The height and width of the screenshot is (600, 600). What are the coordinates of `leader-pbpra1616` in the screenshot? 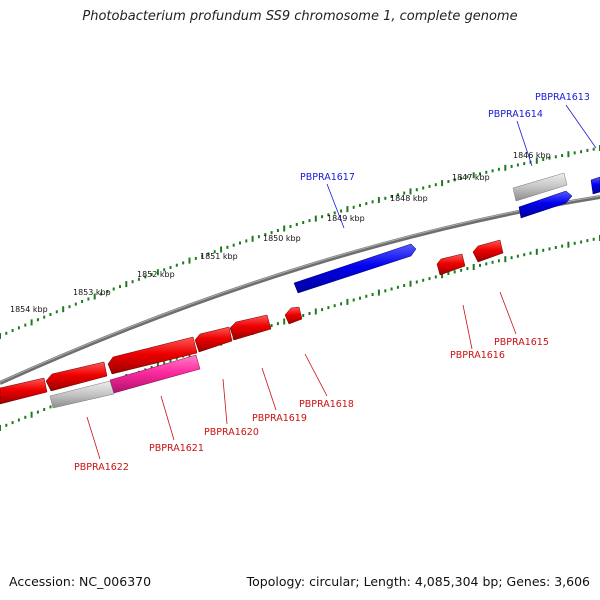 It's located at (467, 327).